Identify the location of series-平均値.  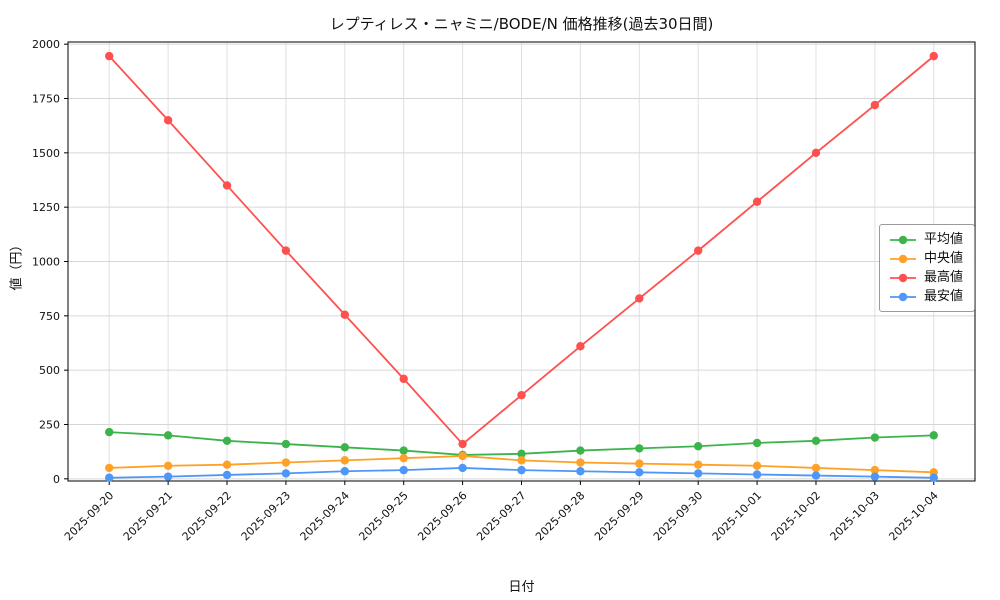
(521, 443).